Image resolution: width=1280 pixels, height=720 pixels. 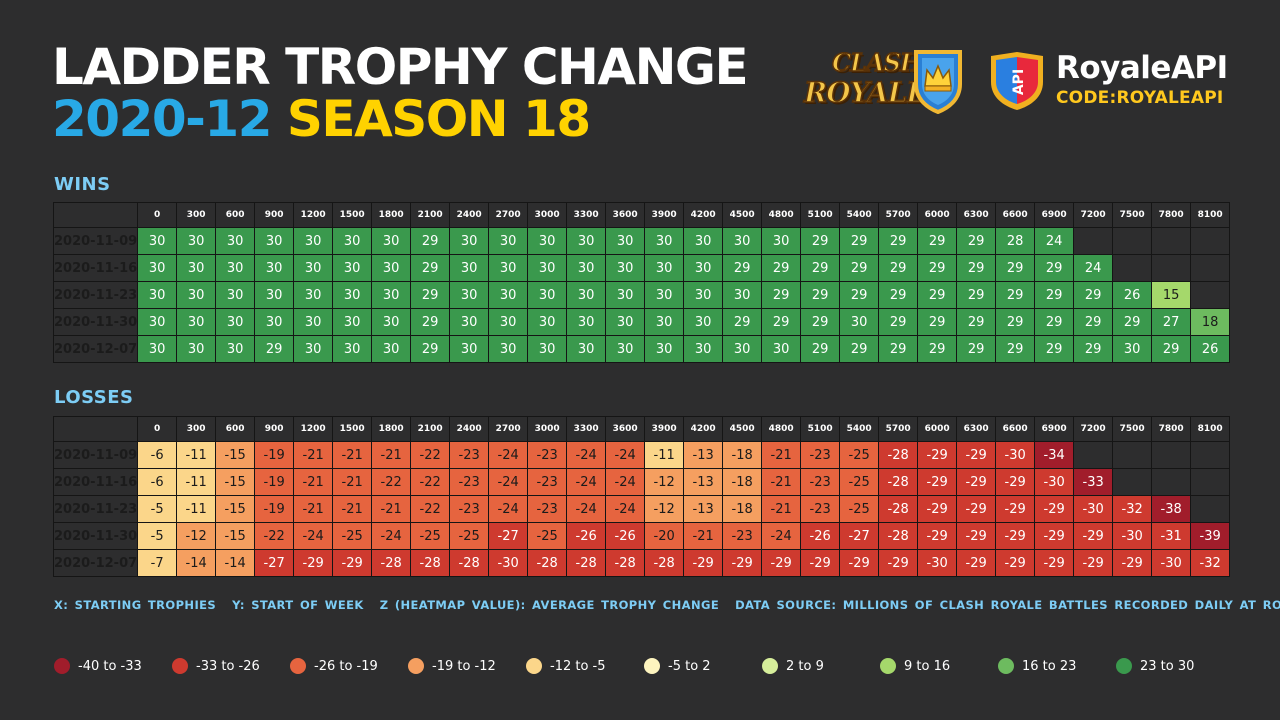 What do you see at coordinates (677, 666) in the screenshot?
I see `legend-item: -5 to 2` at bounding box center [677, 666].